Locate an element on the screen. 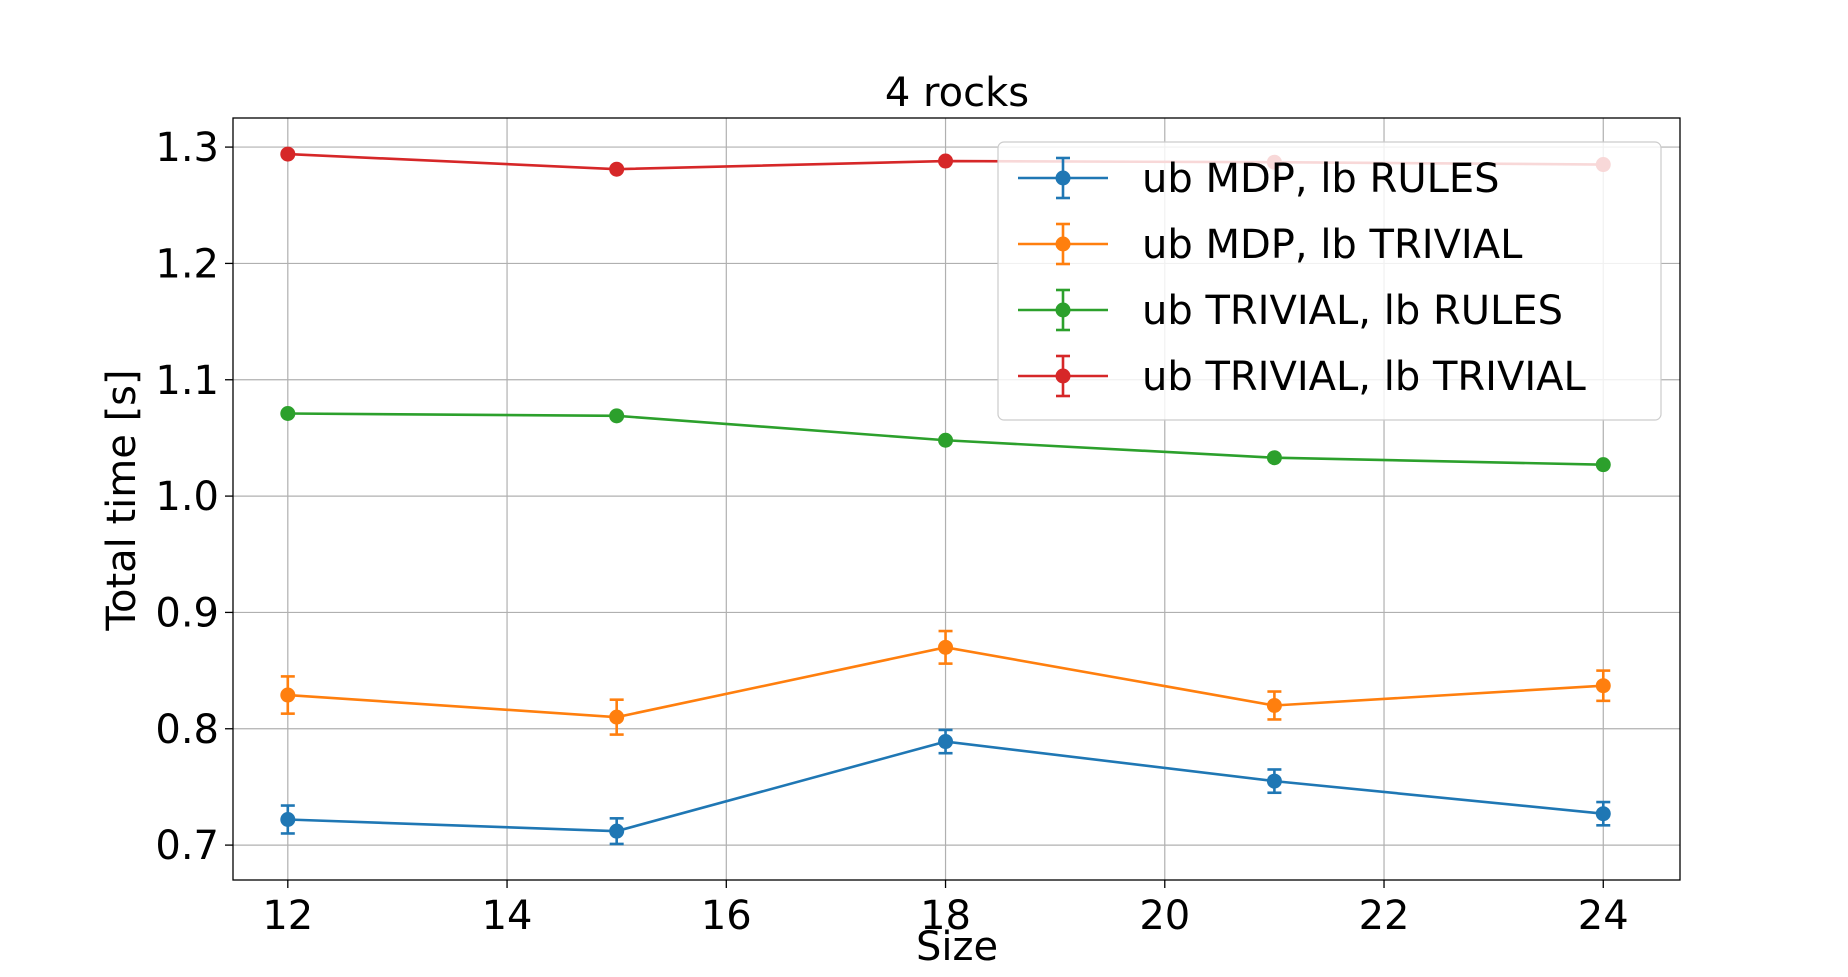 This screenshot has width=1848, height=977. y-tick-label: 1.1 is located at coordinates (187, 381).